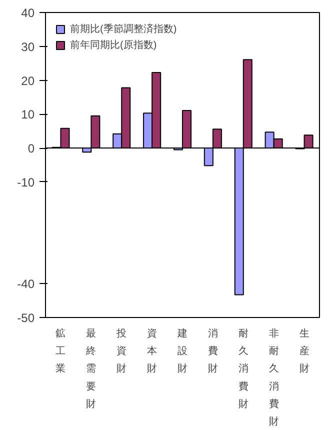  Describe the element at coordinates (26, 284) in the screenshot. I see `y-tick-label: -40` at that location.